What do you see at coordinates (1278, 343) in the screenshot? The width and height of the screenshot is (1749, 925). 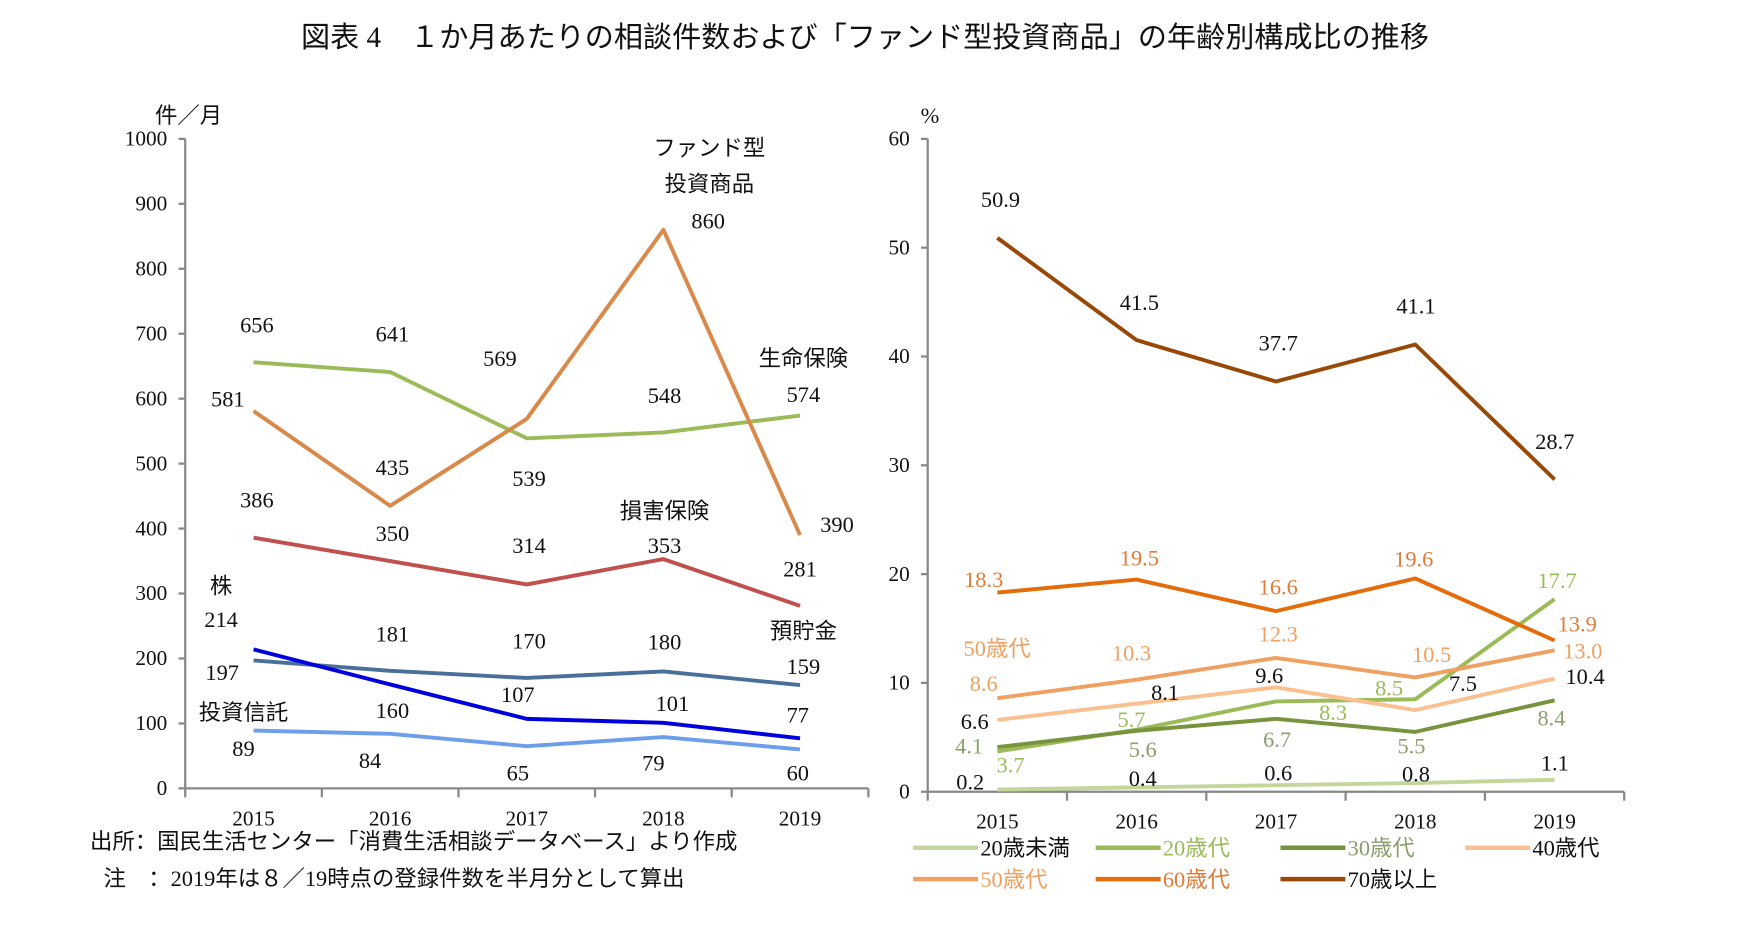 I see `right-data-label: 37.7` at bounding box center [1278, 343].